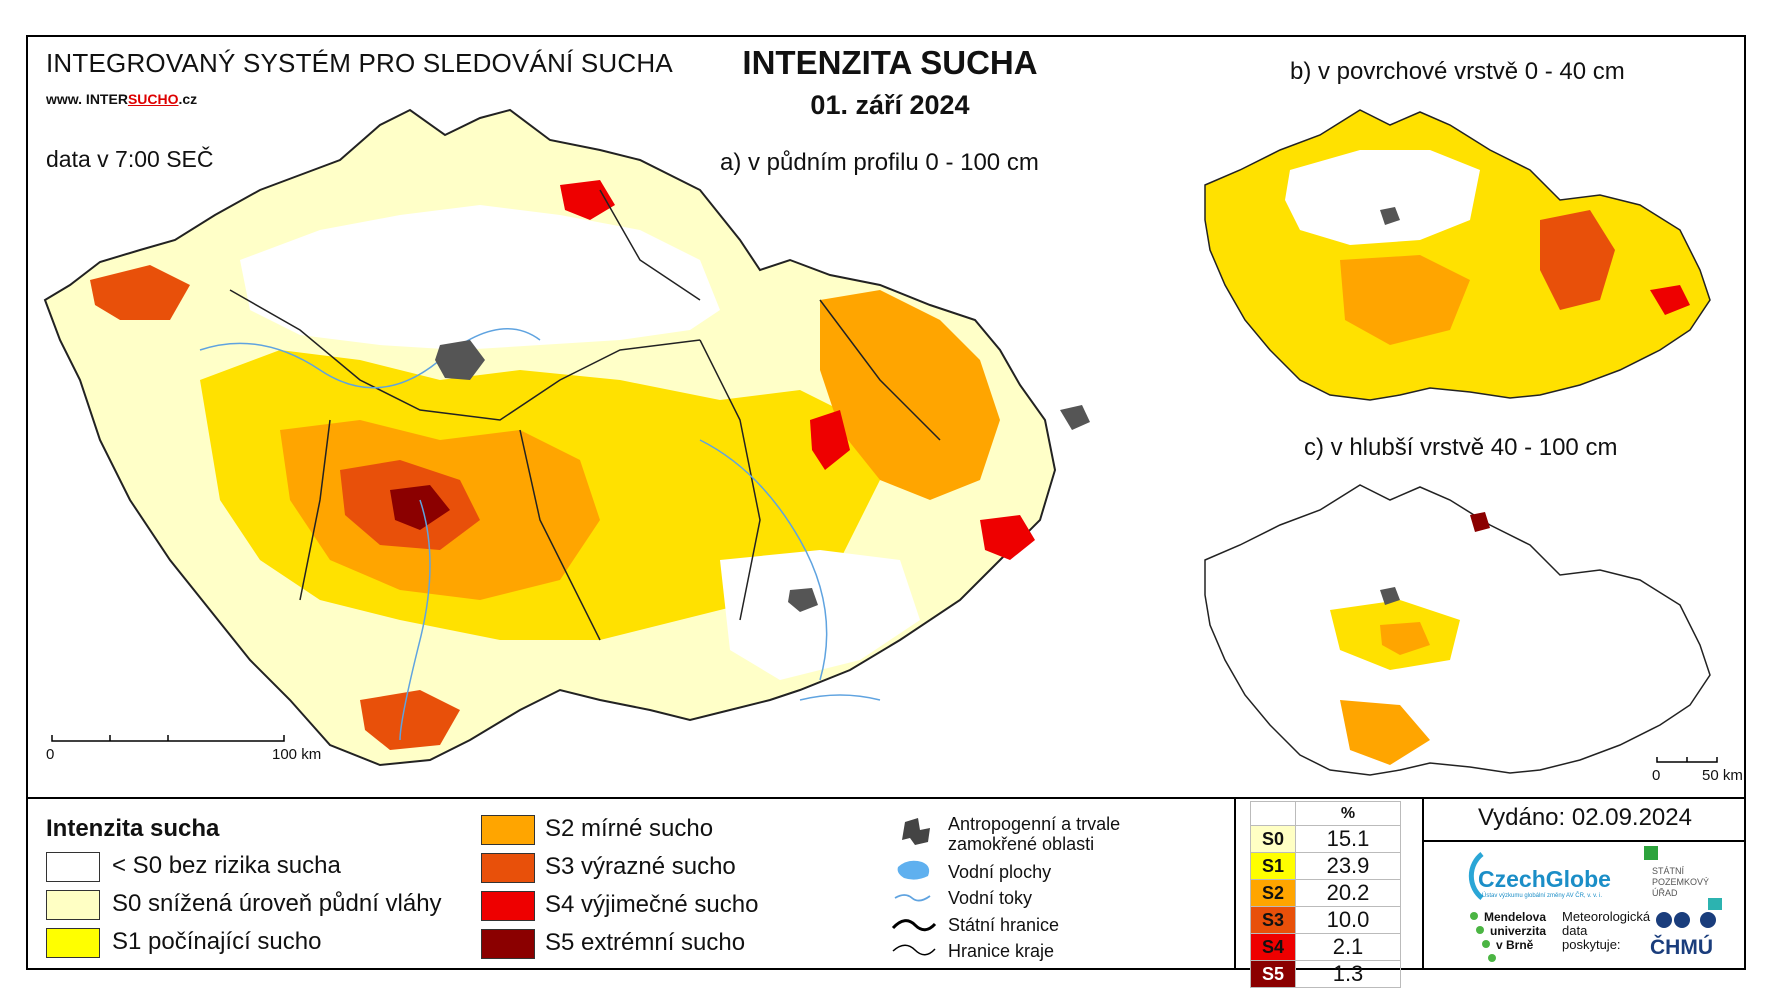 Image resolution: width=1772 pixels, height=1003 pixels. I want to click on table-code-s2: S2, so click(1273, 893).